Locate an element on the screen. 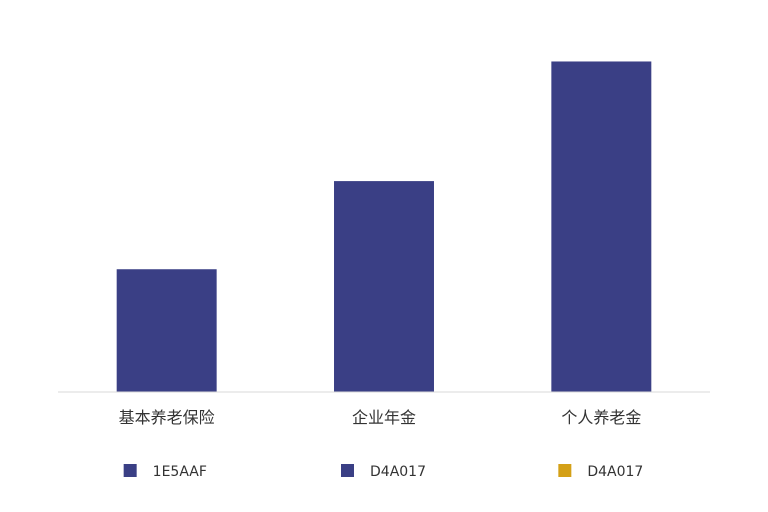  legend-label: 1E5AAF is located at coordinates (180, 472).